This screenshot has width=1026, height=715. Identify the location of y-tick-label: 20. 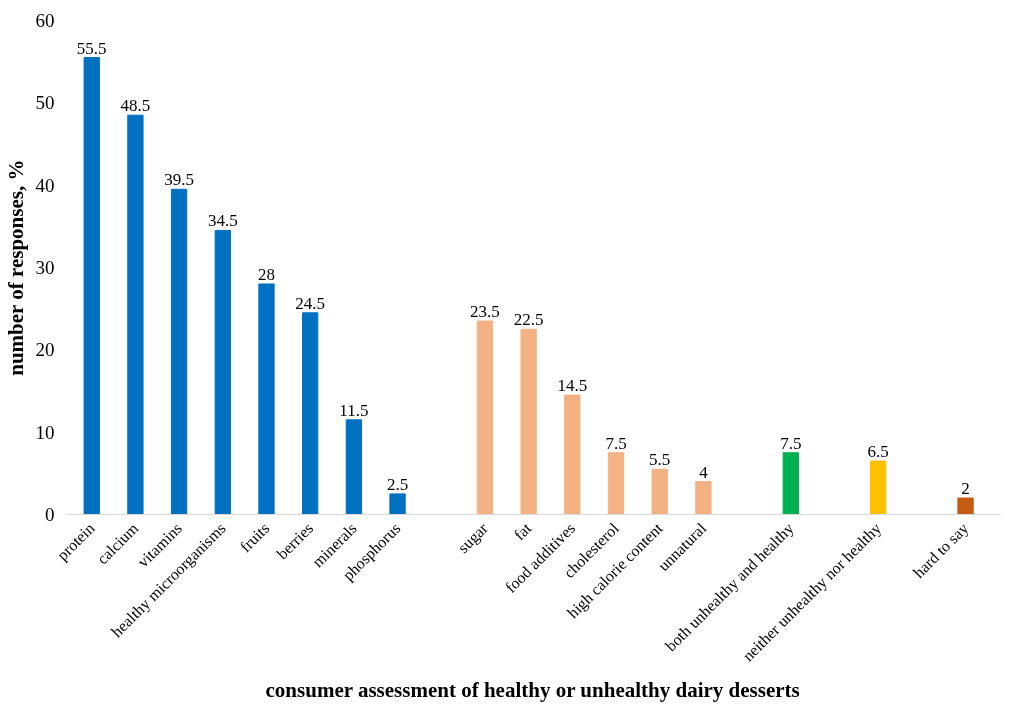
(45, 350).